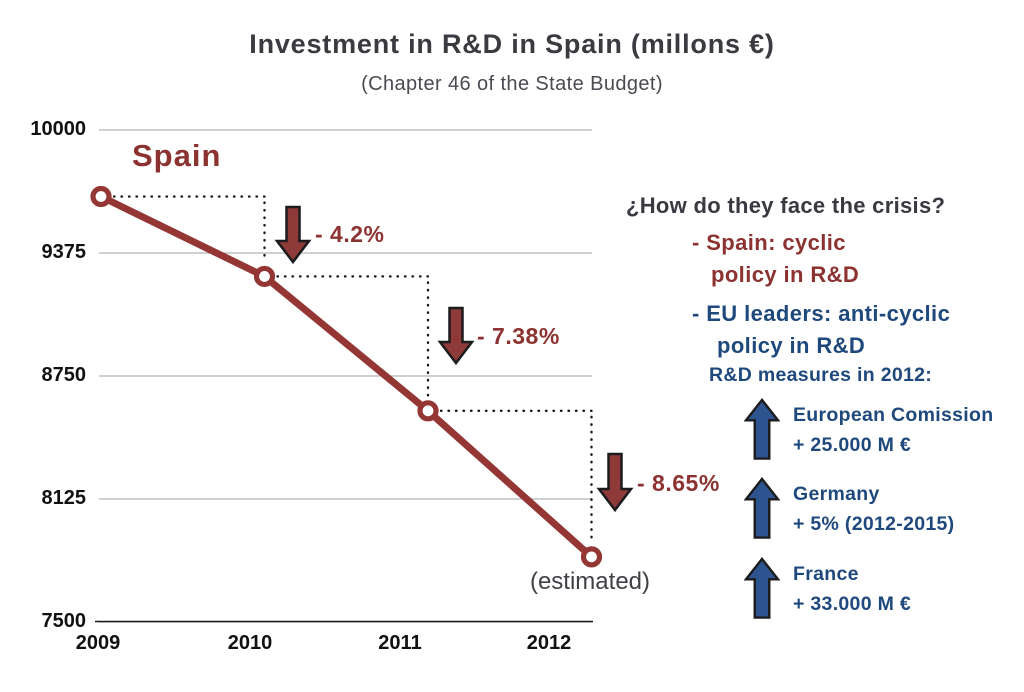 The image size is (1024, 692). What do you see at coordinates (428, 411) in the screenshot?
I see `data-point-2011` at bounding box center [428, 411].